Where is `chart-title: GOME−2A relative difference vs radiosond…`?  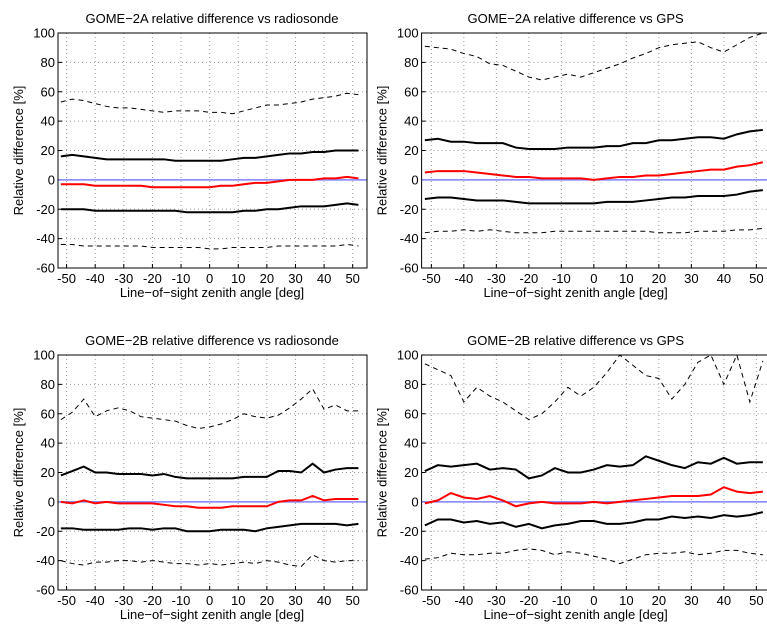 chart-title: GOME−2A relative difference vs radiosond… is located at coordinates (211, 18).